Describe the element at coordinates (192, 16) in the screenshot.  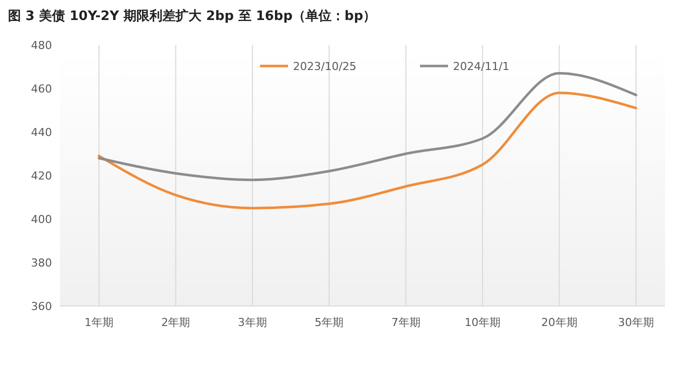
I see `chart-title: 图 3 美债 10Y-2Y 期限利差扩大 2bp 至 16bp（单位：bp）` at that location.